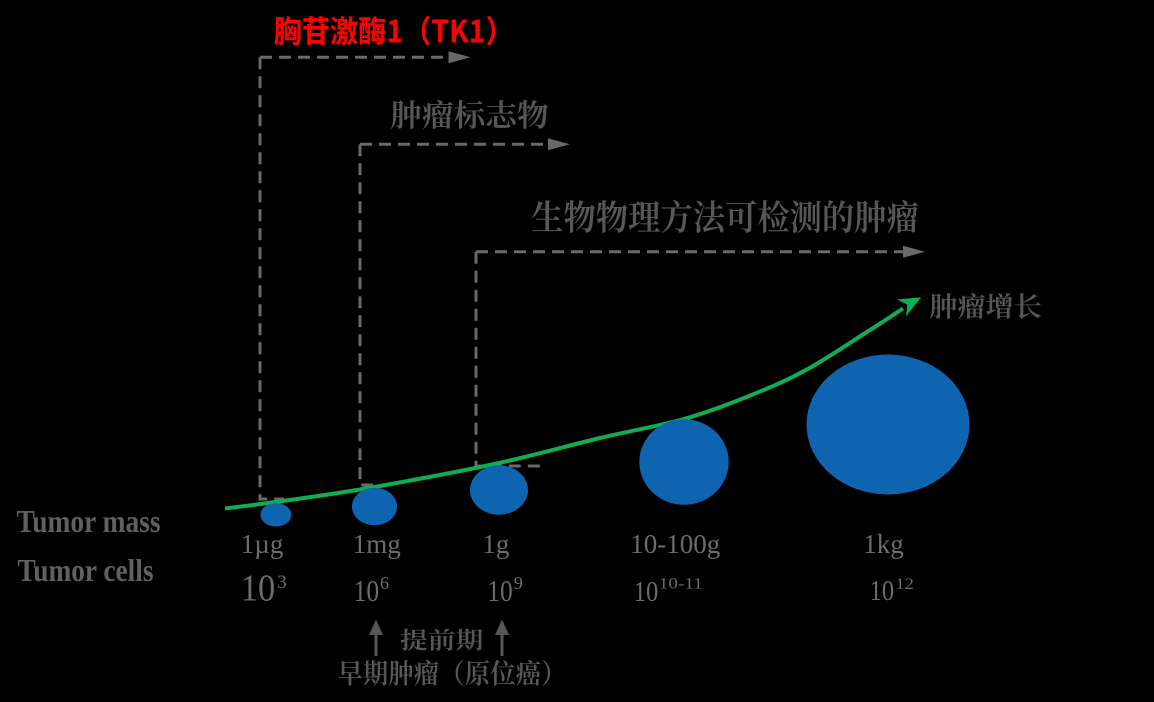  What do you see at coordinates (89, 521) in the screenshot?
I see `svg-text: Tumor mass` at bounding box center [89, 521].